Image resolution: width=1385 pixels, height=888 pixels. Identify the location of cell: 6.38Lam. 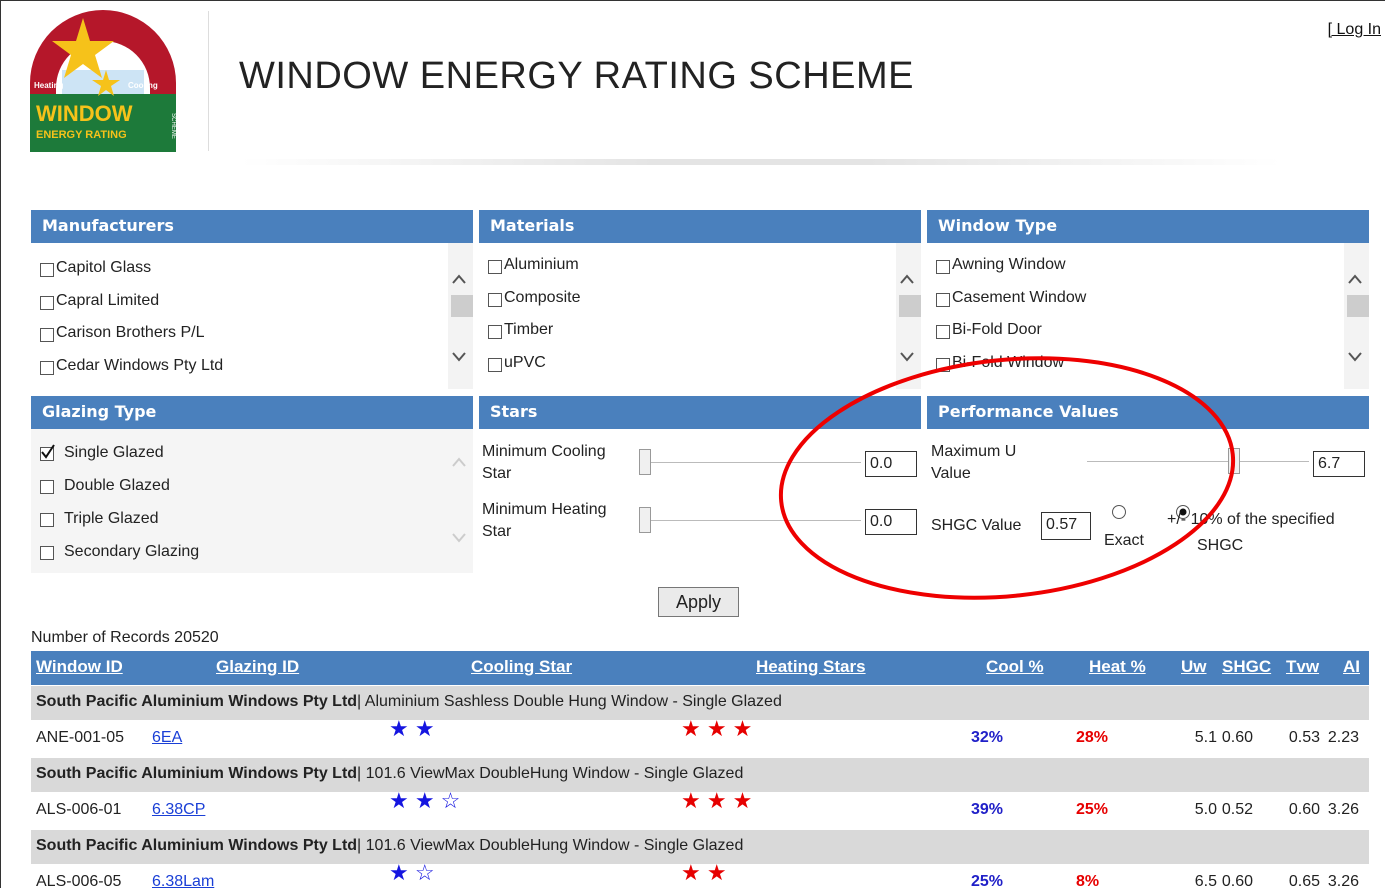
(183, 880).